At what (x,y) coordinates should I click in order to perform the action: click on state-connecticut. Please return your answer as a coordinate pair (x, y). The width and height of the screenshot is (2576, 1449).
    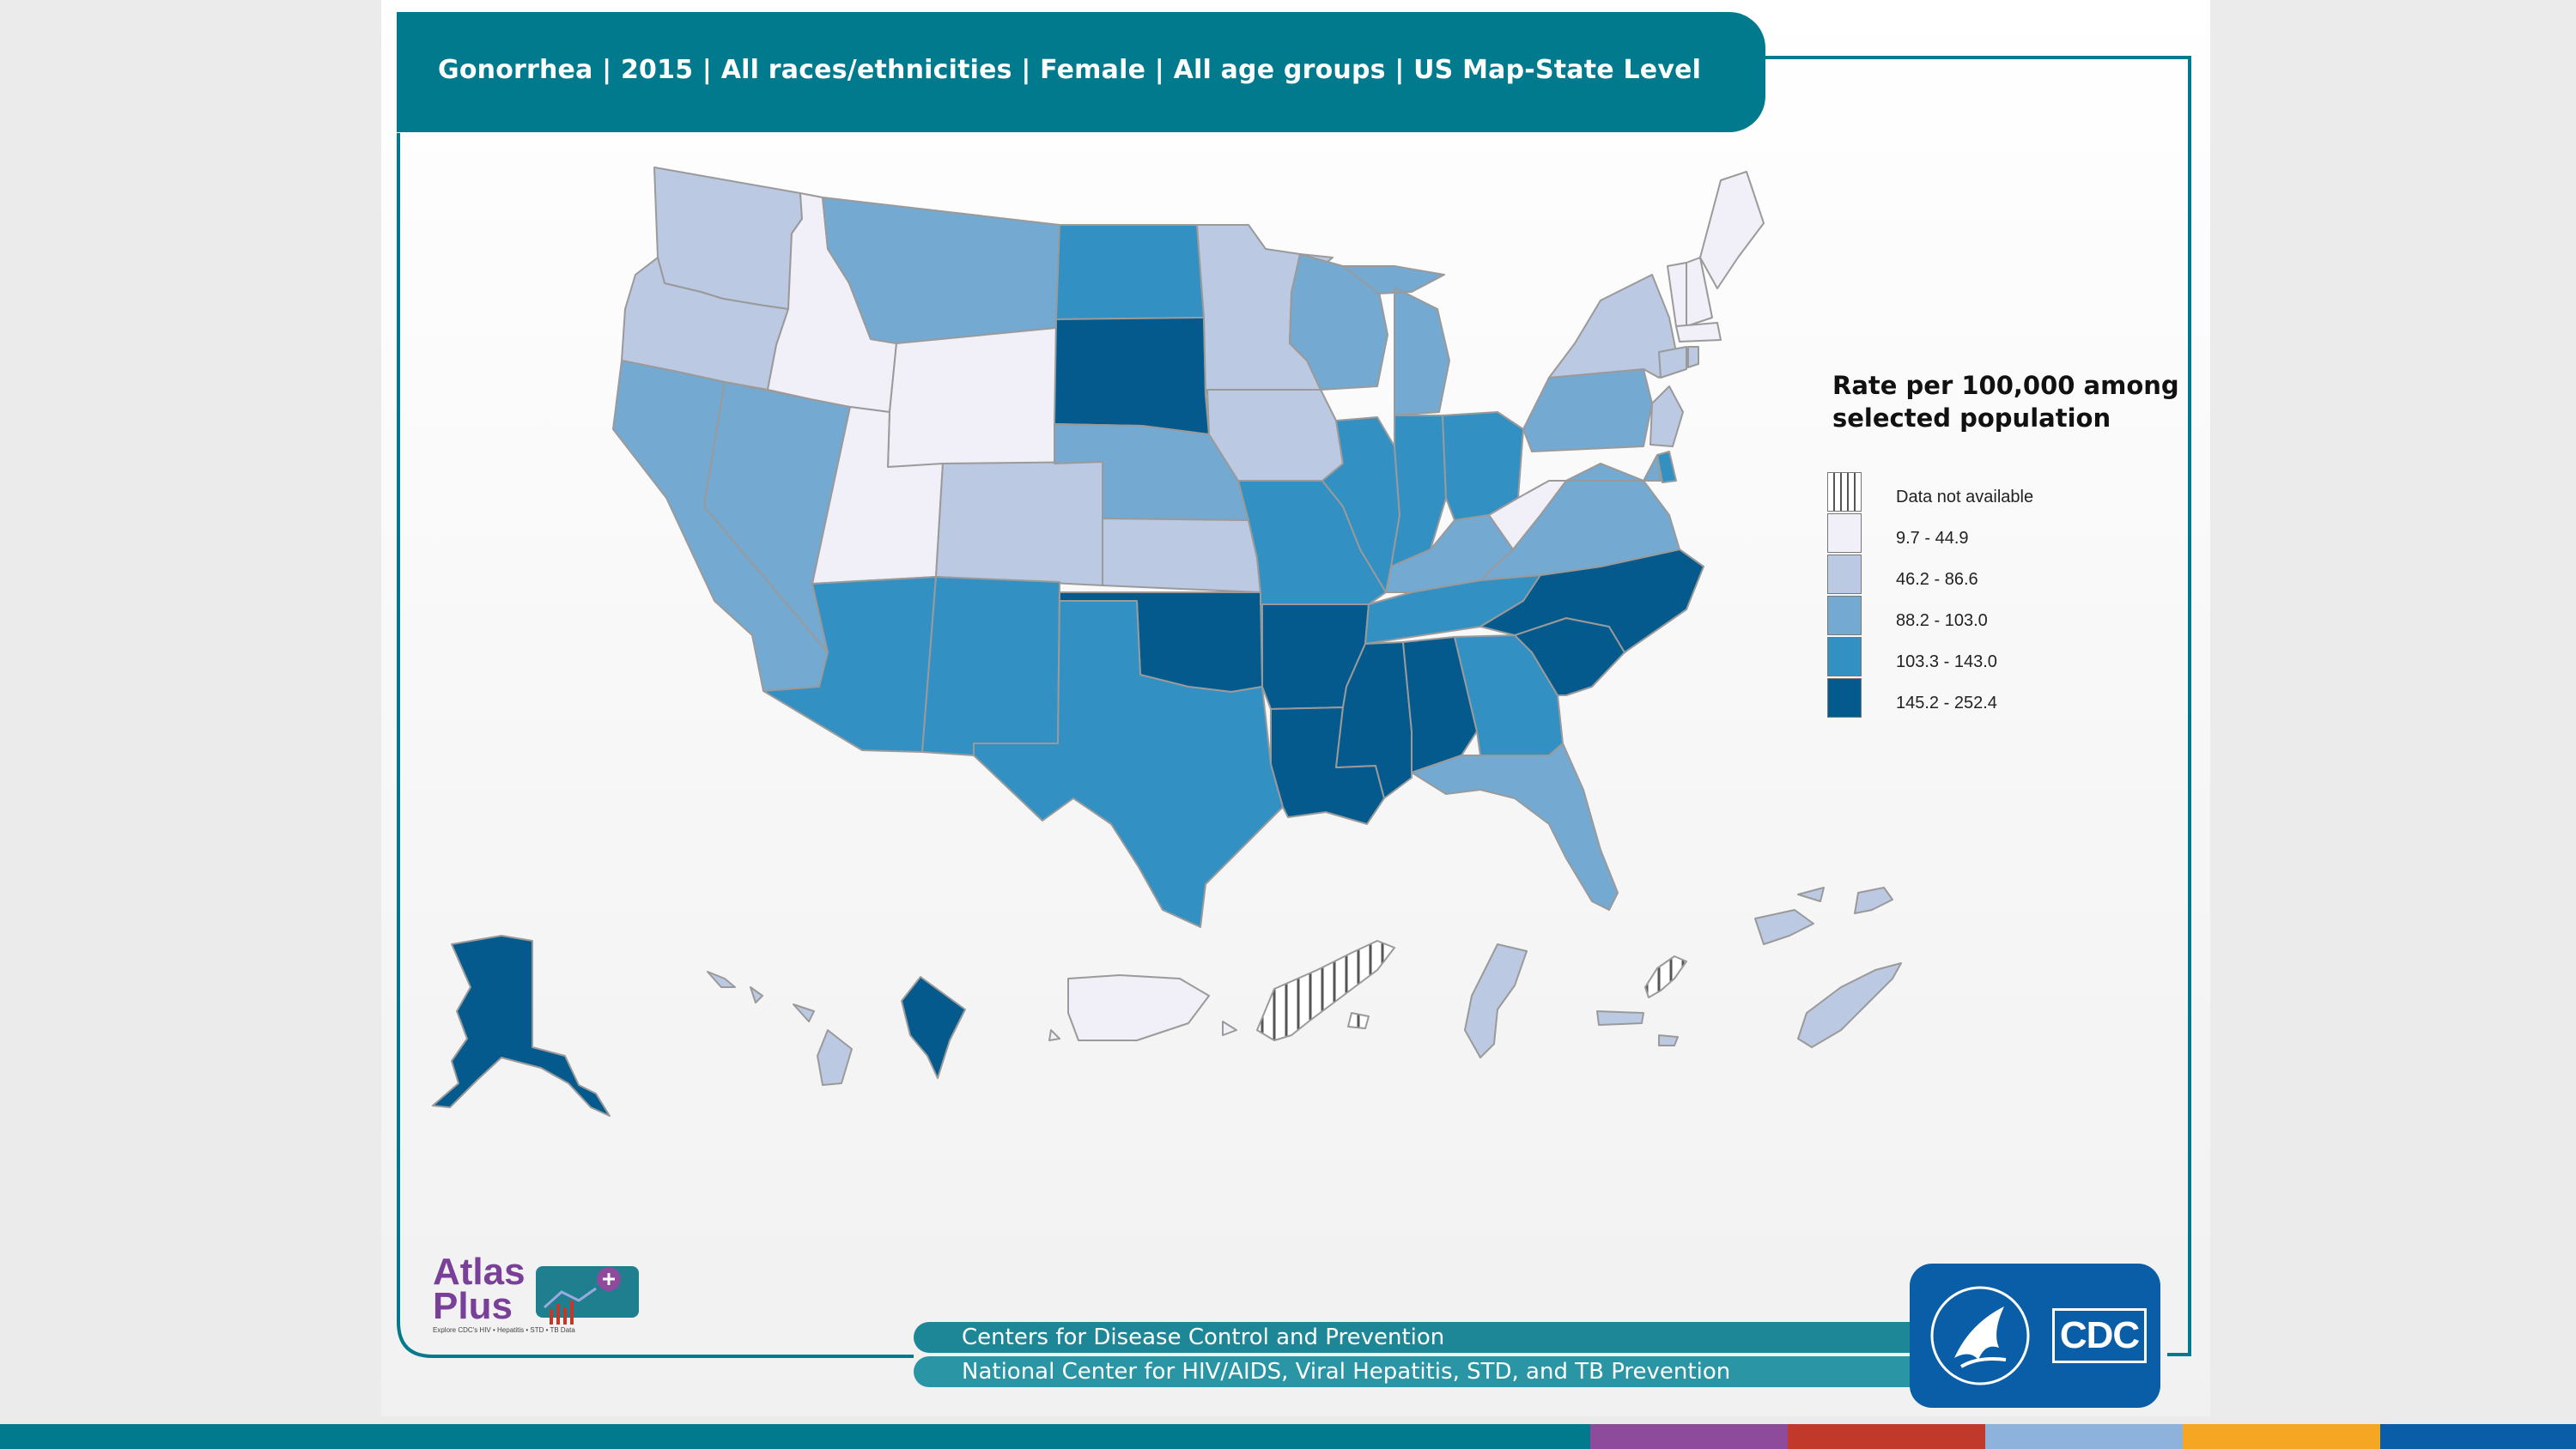
    Looking at the image, I should click on (1672, 362).